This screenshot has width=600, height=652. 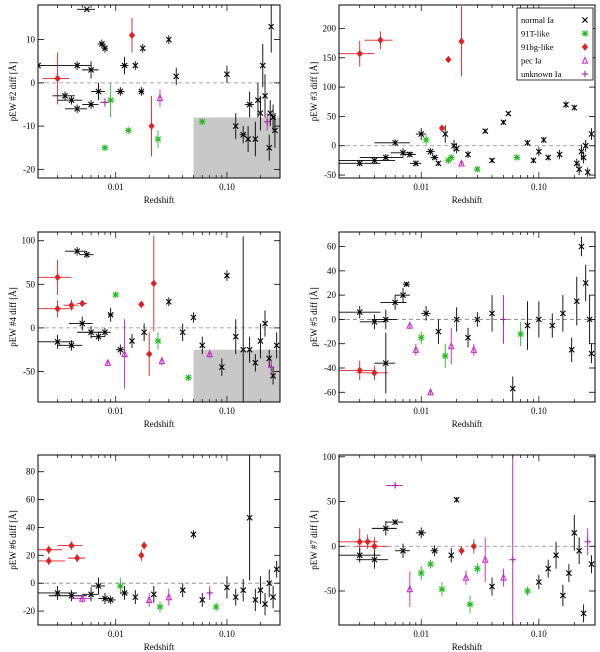 I want to click on shaded-region, so click(x=236, y=375).